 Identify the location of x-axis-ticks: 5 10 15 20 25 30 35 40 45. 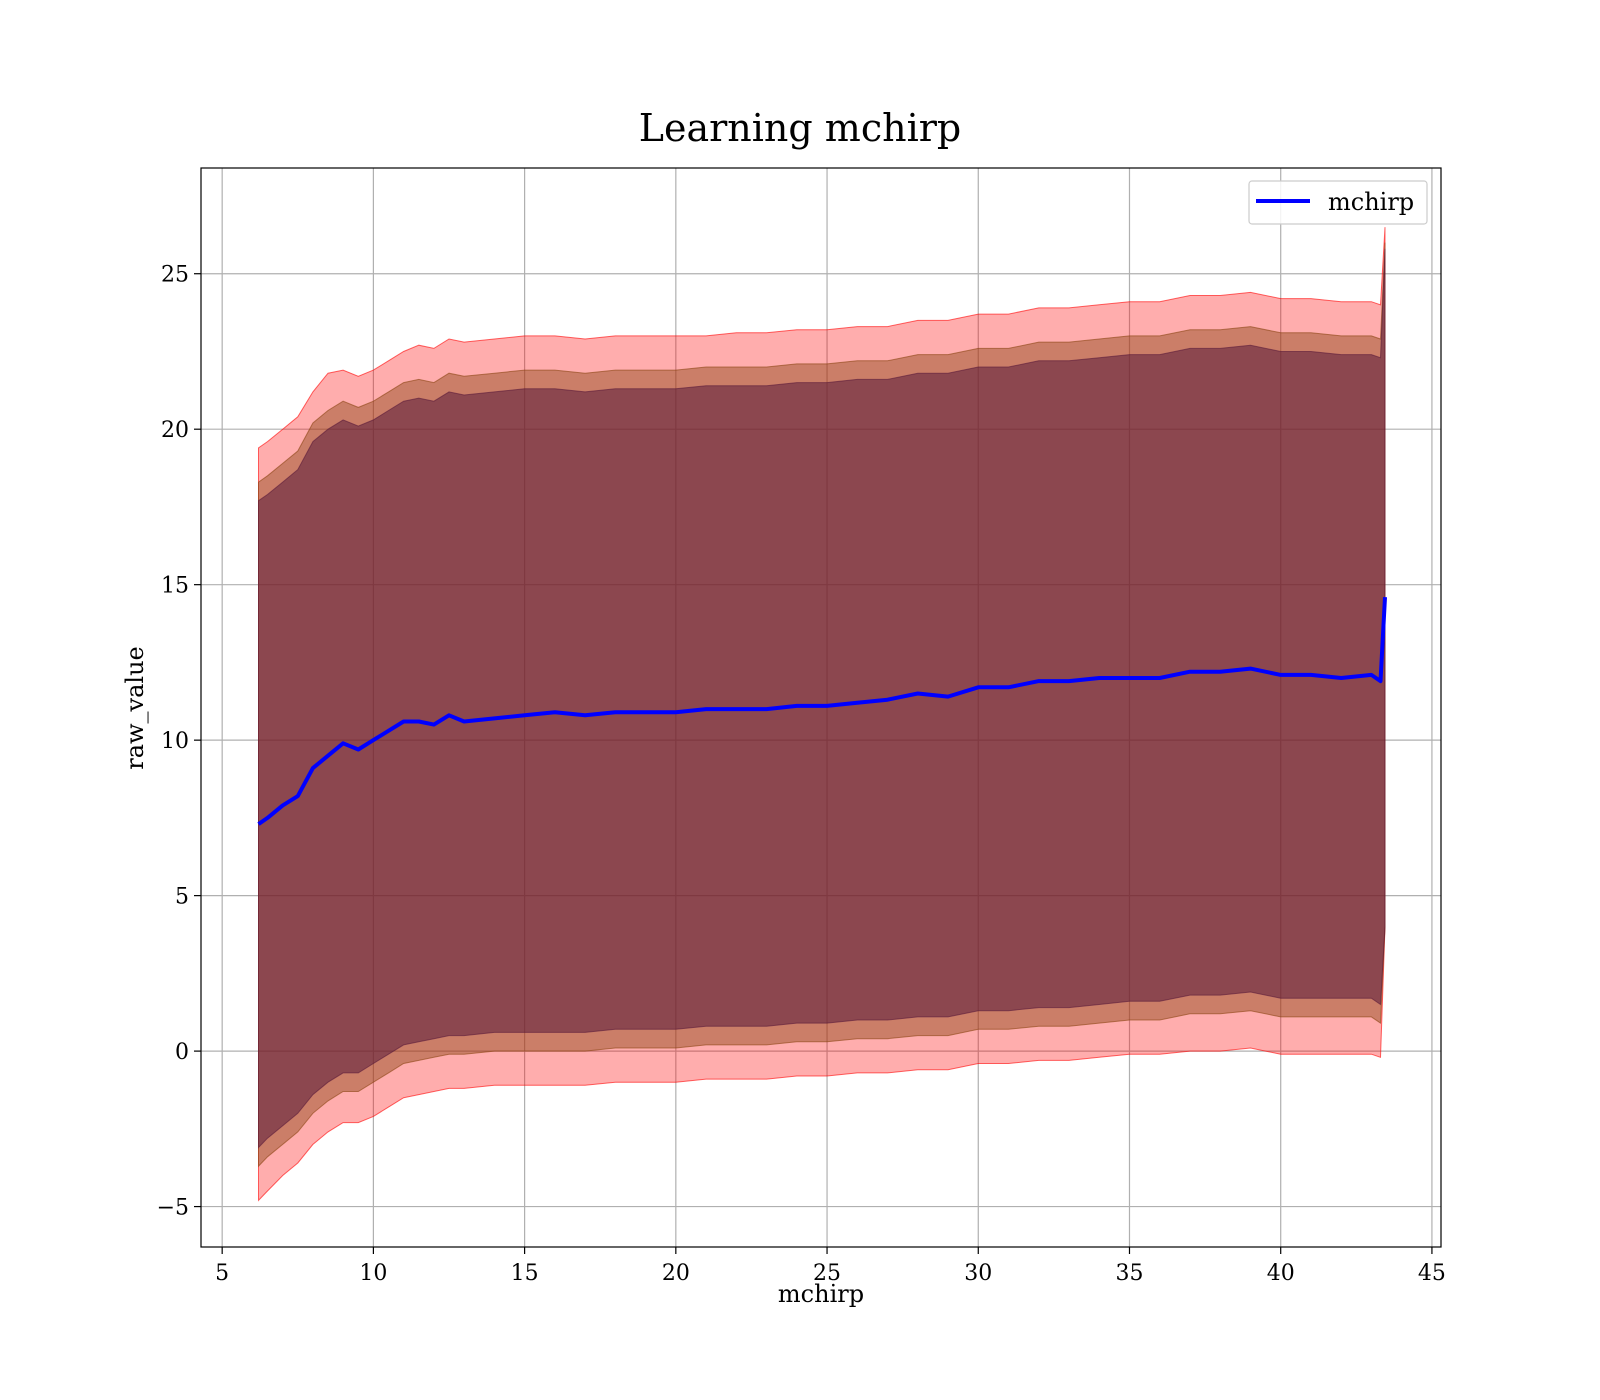
(830, 1266).